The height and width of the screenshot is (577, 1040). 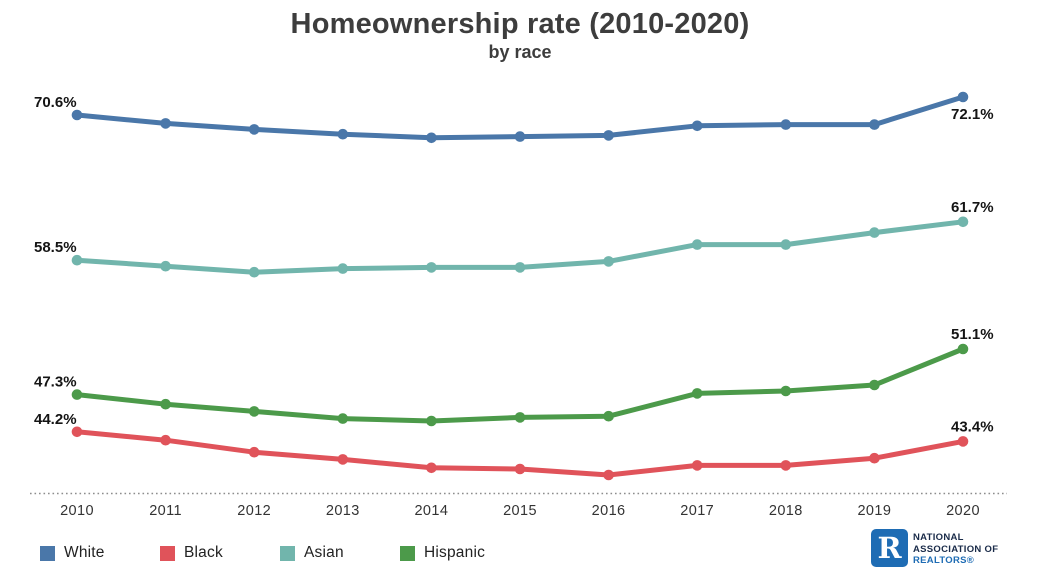 What do you see at coordinates (165, 123) in the screenshot?
I see `marker-white-2011` at bounding box center [165, 123].